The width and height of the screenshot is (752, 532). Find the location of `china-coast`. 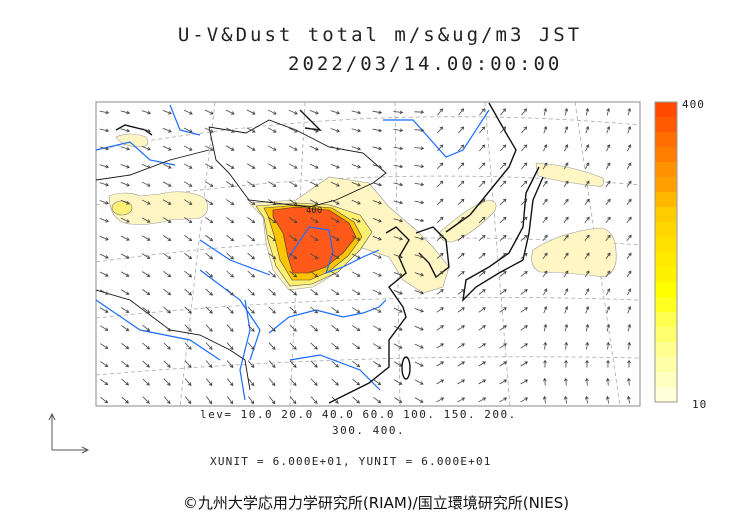

china-coast is located at coordinates (369, 315).